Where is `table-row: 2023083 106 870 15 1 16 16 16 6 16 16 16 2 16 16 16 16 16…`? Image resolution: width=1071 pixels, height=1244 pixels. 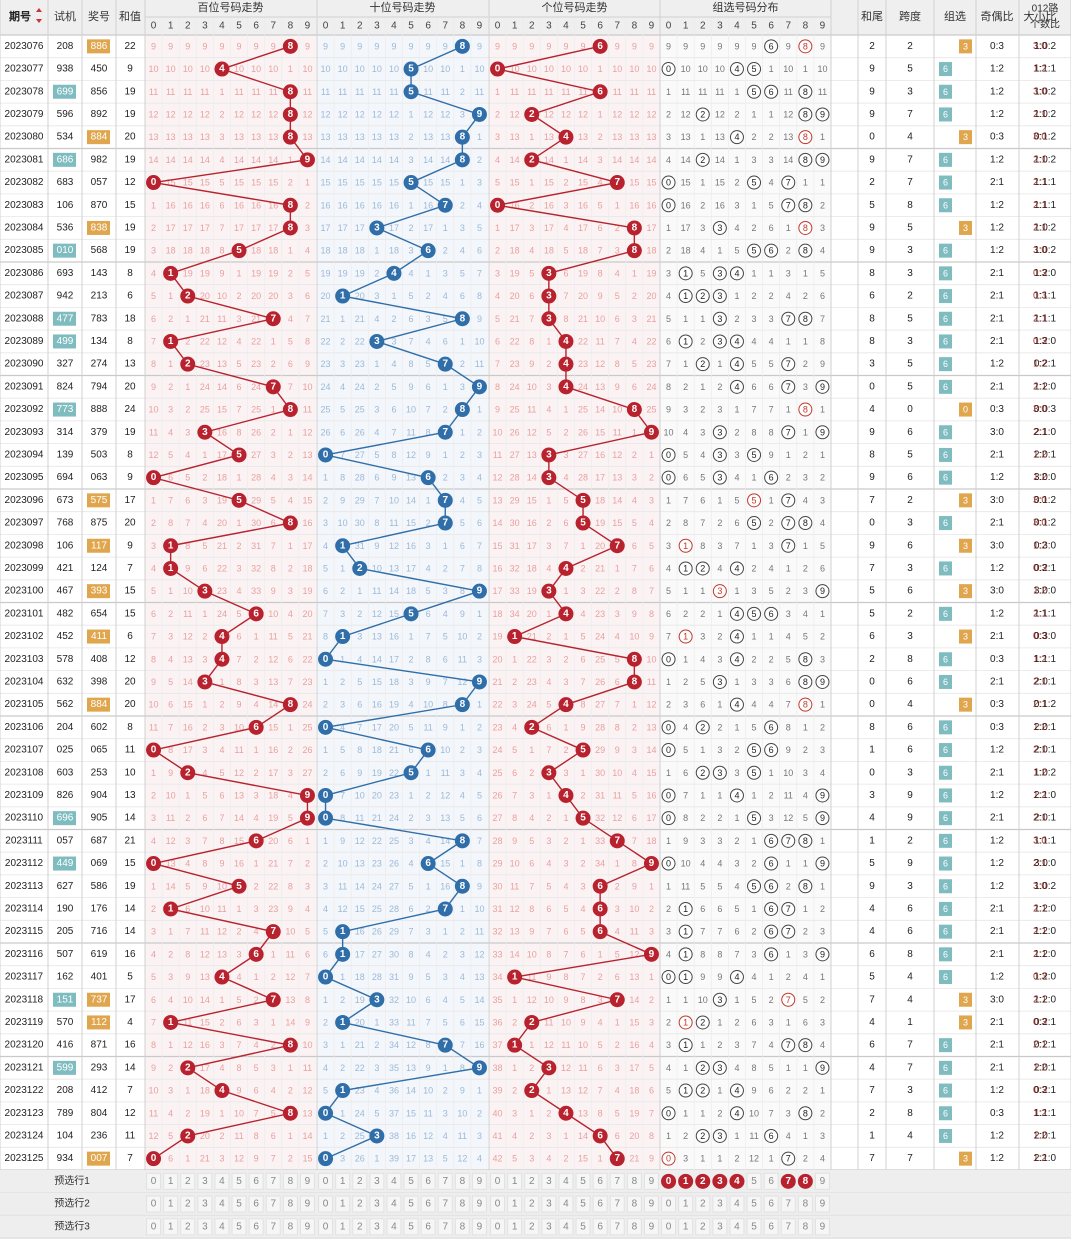
table-row: 2023083 106 870 15 1 16 16 16 6 16 16 16 2 16 16 16 16 16… is located at coordinates (531, 205).